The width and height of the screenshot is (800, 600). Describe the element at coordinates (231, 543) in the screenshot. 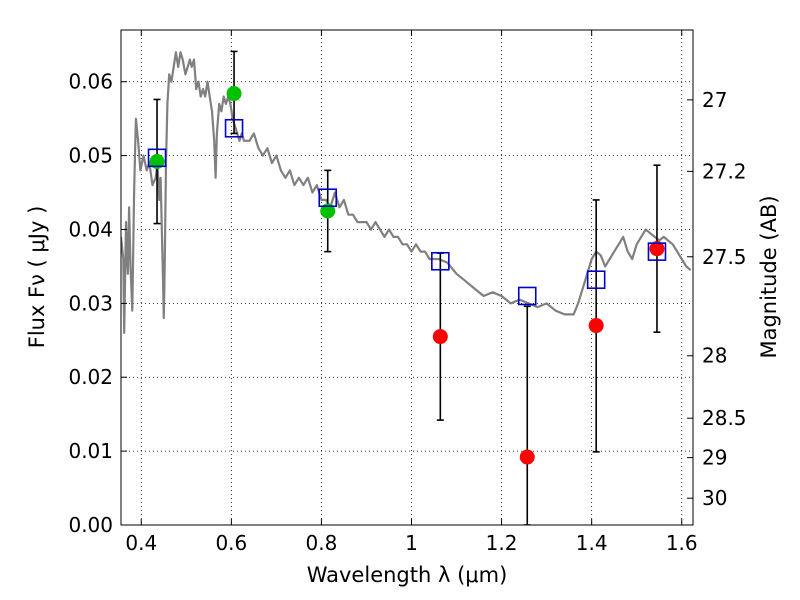

I see `x-tick-label: 0.6` at that location.